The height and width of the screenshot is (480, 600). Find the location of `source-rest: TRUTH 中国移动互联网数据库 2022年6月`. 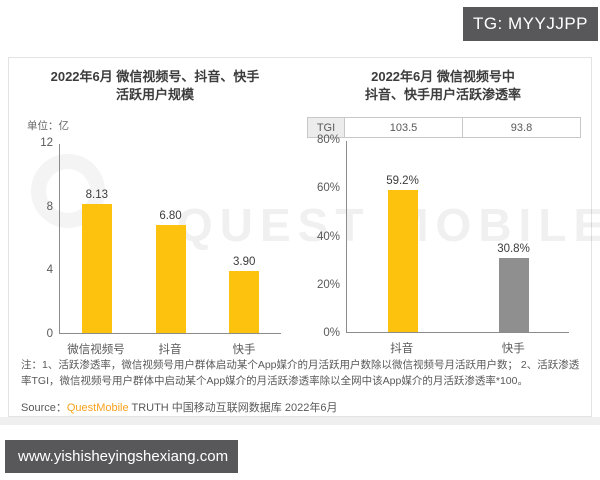

source-rest: TRUTH 中国移动互联网数据库 2022年6月 is located at coordinates (233, 408).